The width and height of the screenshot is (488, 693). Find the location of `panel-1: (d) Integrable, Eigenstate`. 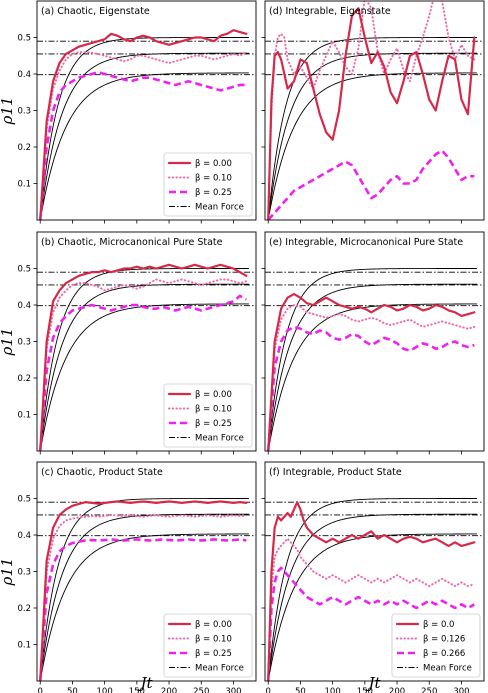

panel-1: (d) Integrable, Eigenstate is located at coordinates (373, 112).